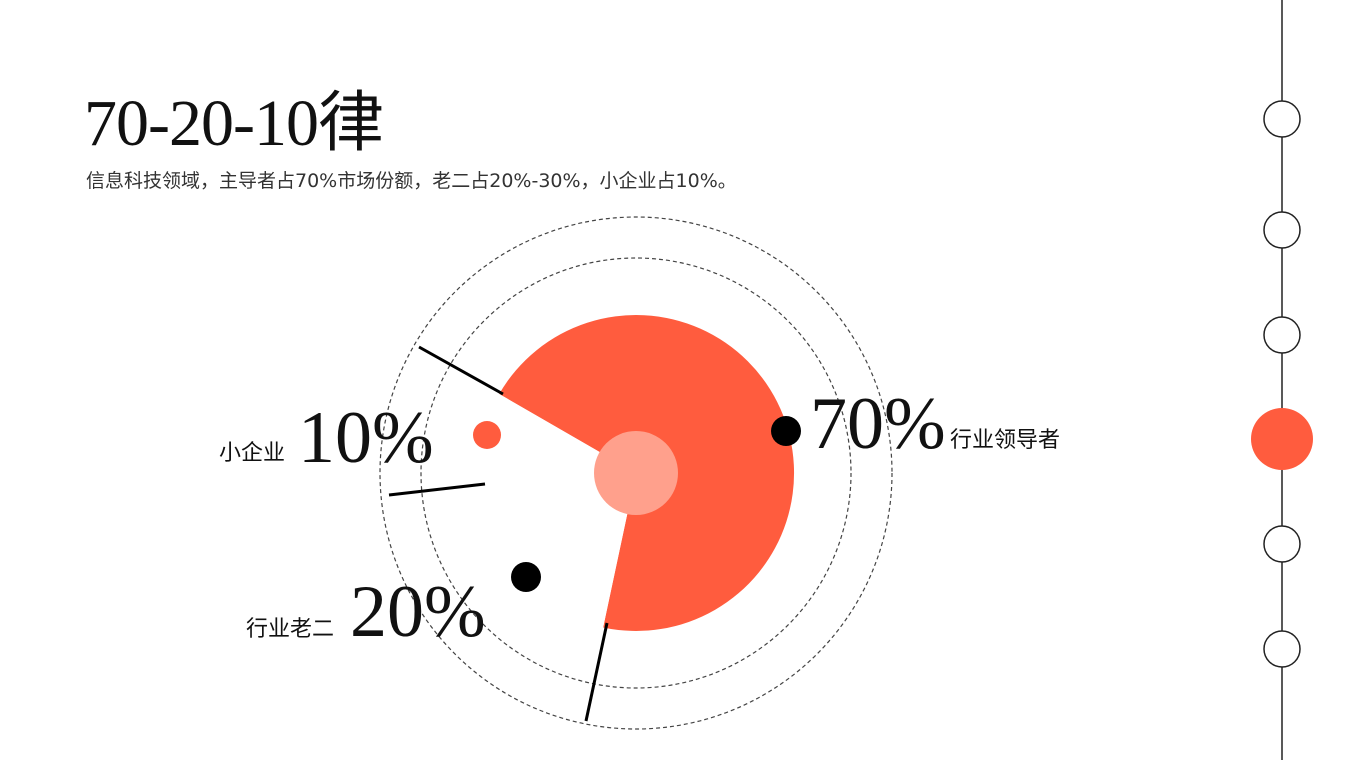  Describe the element at coordinates (548, 438) in the screenshot. I see `slice-small` at that location.